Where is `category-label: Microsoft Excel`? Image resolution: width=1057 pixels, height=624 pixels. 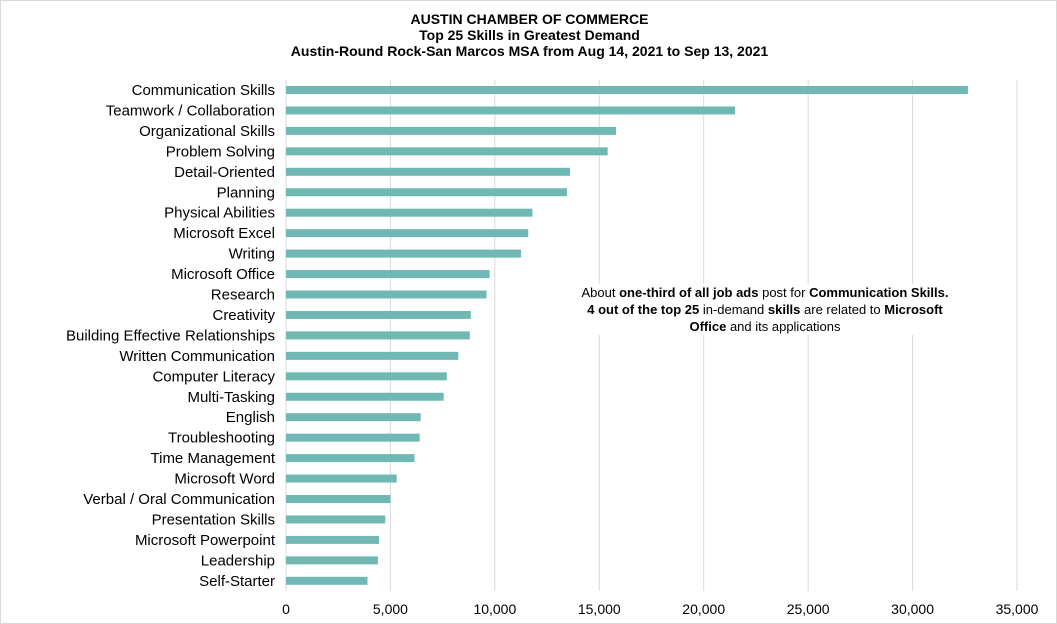
category-label: Microsoft Excel is located at coordinates (224, 233).